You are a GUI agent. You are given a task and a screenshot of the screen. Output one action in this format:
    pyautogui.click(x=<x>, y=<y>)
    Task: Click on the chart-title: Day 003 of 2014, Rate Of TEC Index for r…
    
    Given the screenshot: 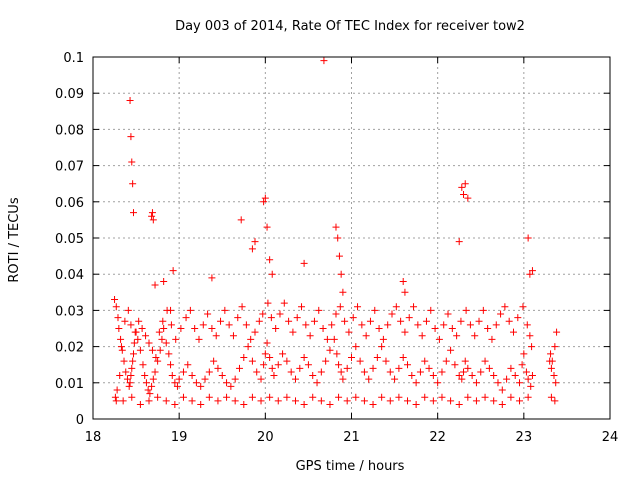 What is the action you would take?
    pyautogui.click(x=350, y=26)
    